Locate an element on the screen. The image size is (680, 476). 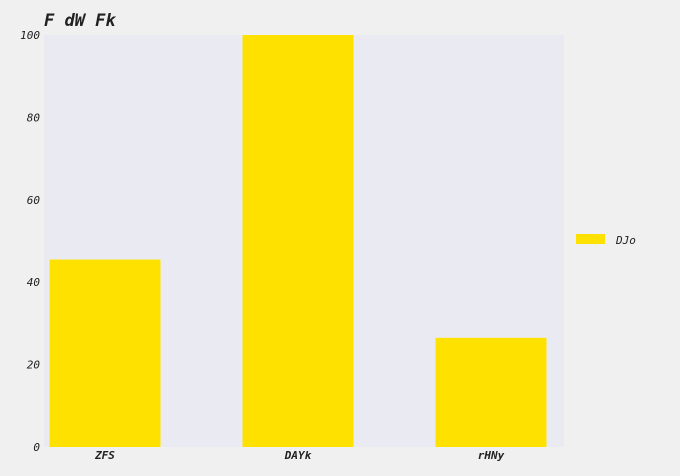
x-tick-label: DAYk is located at coordinates (298, 455).